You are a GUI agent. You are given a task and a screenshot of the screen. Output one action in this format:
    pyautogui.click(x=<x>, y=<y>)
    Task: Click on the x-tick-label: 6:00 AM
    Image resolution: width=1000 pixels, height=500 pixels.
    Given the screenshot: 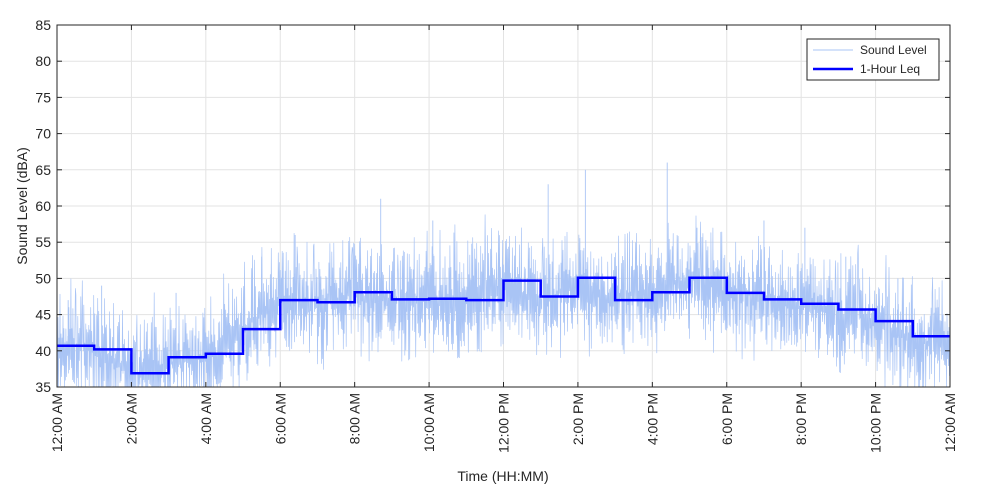 What is the action you would take?
    pyautogui.click(x=280, y=418)
    